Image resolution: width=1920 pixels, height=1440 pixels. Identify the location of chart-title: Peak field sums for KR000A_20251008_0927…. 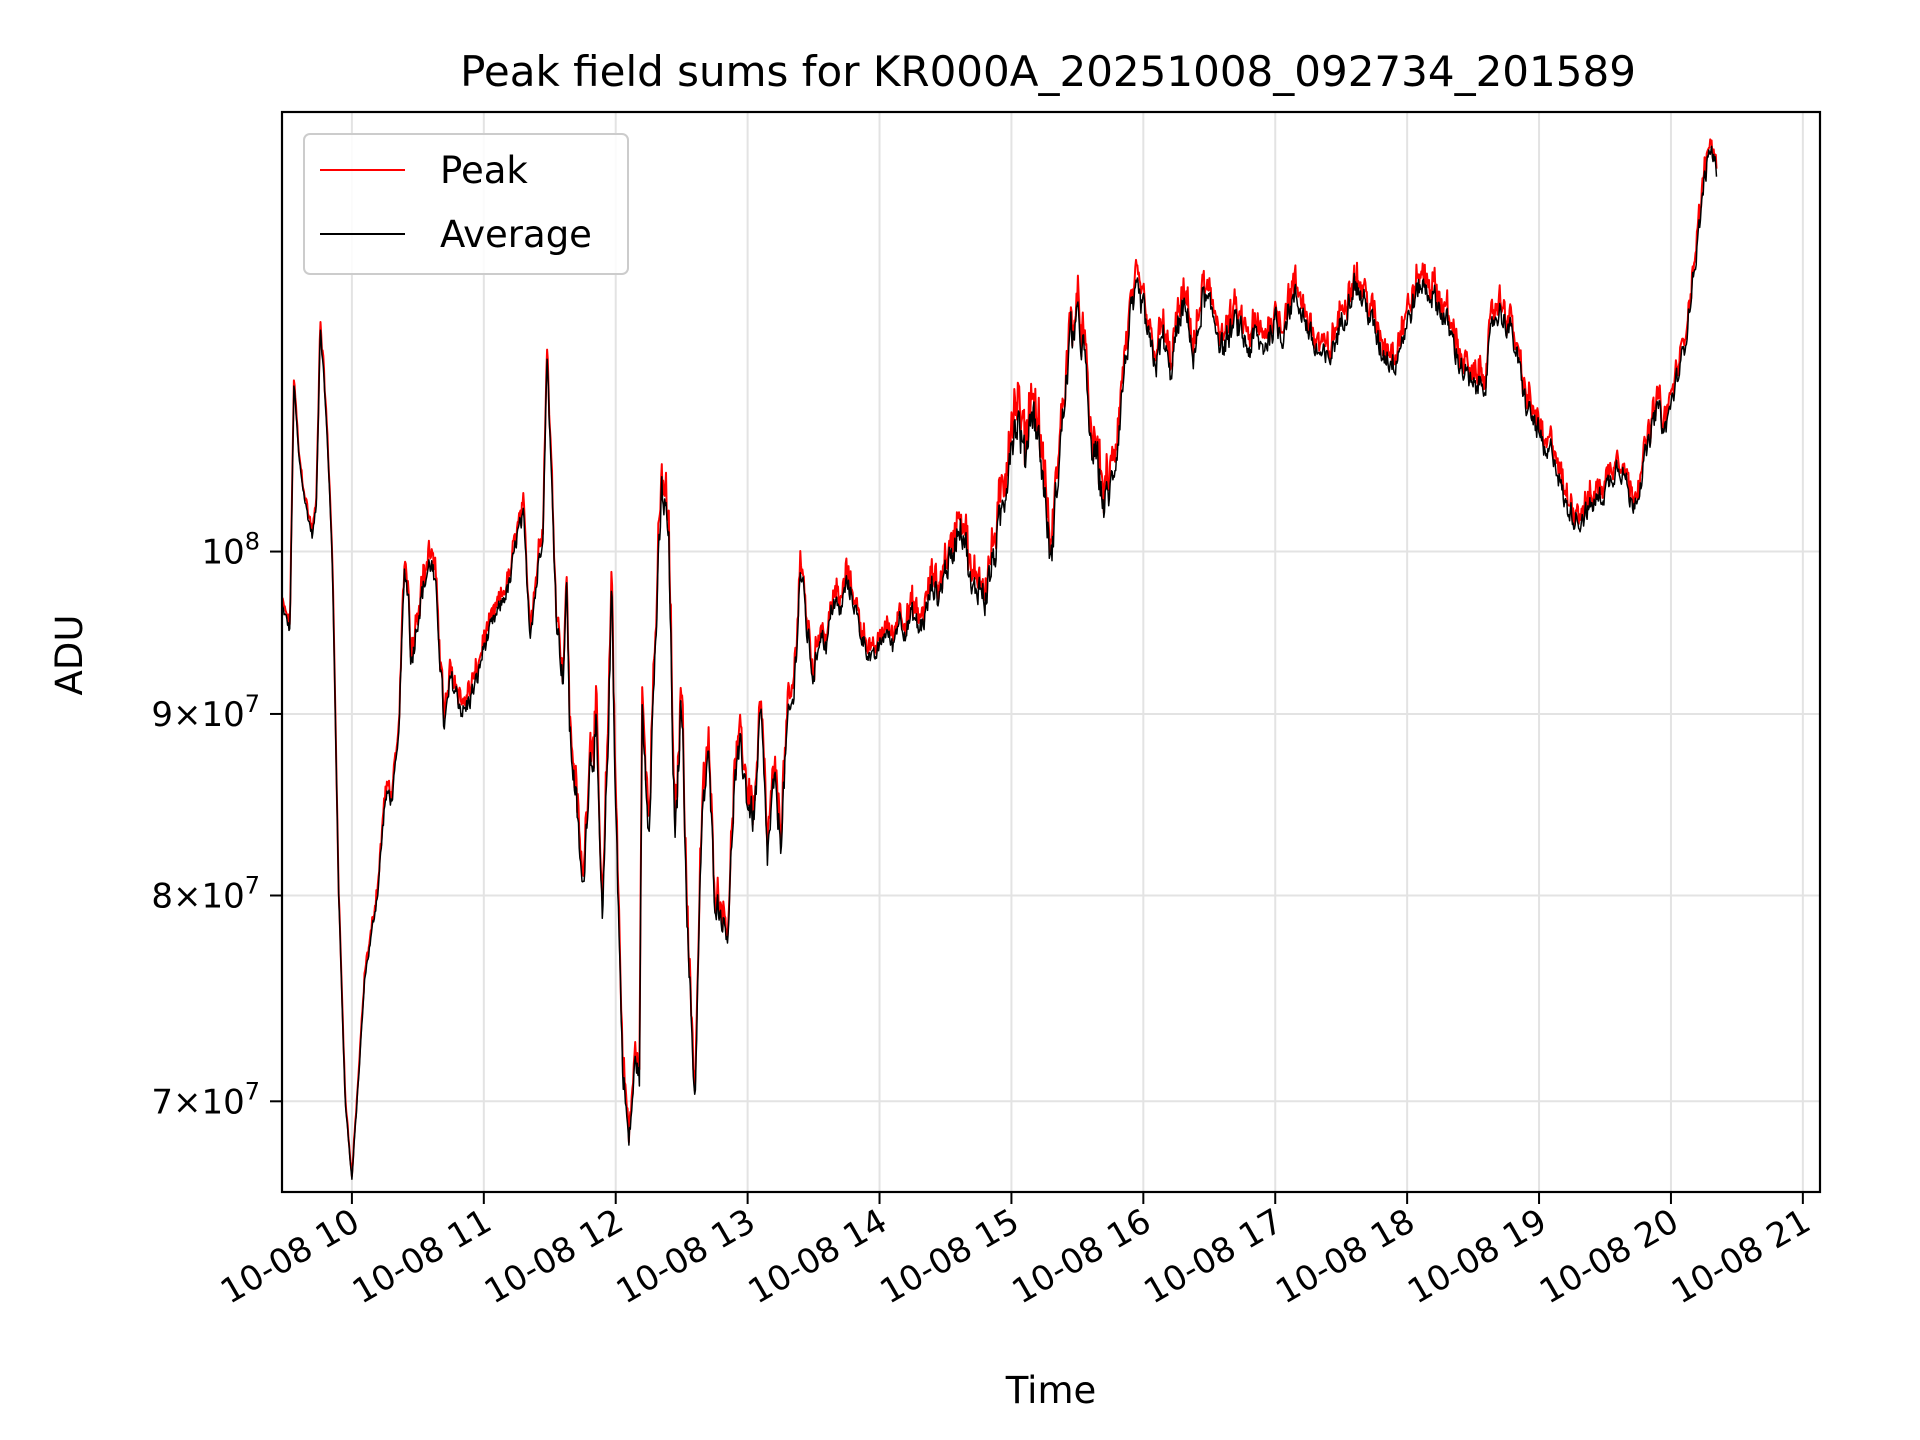
(1048, 71).